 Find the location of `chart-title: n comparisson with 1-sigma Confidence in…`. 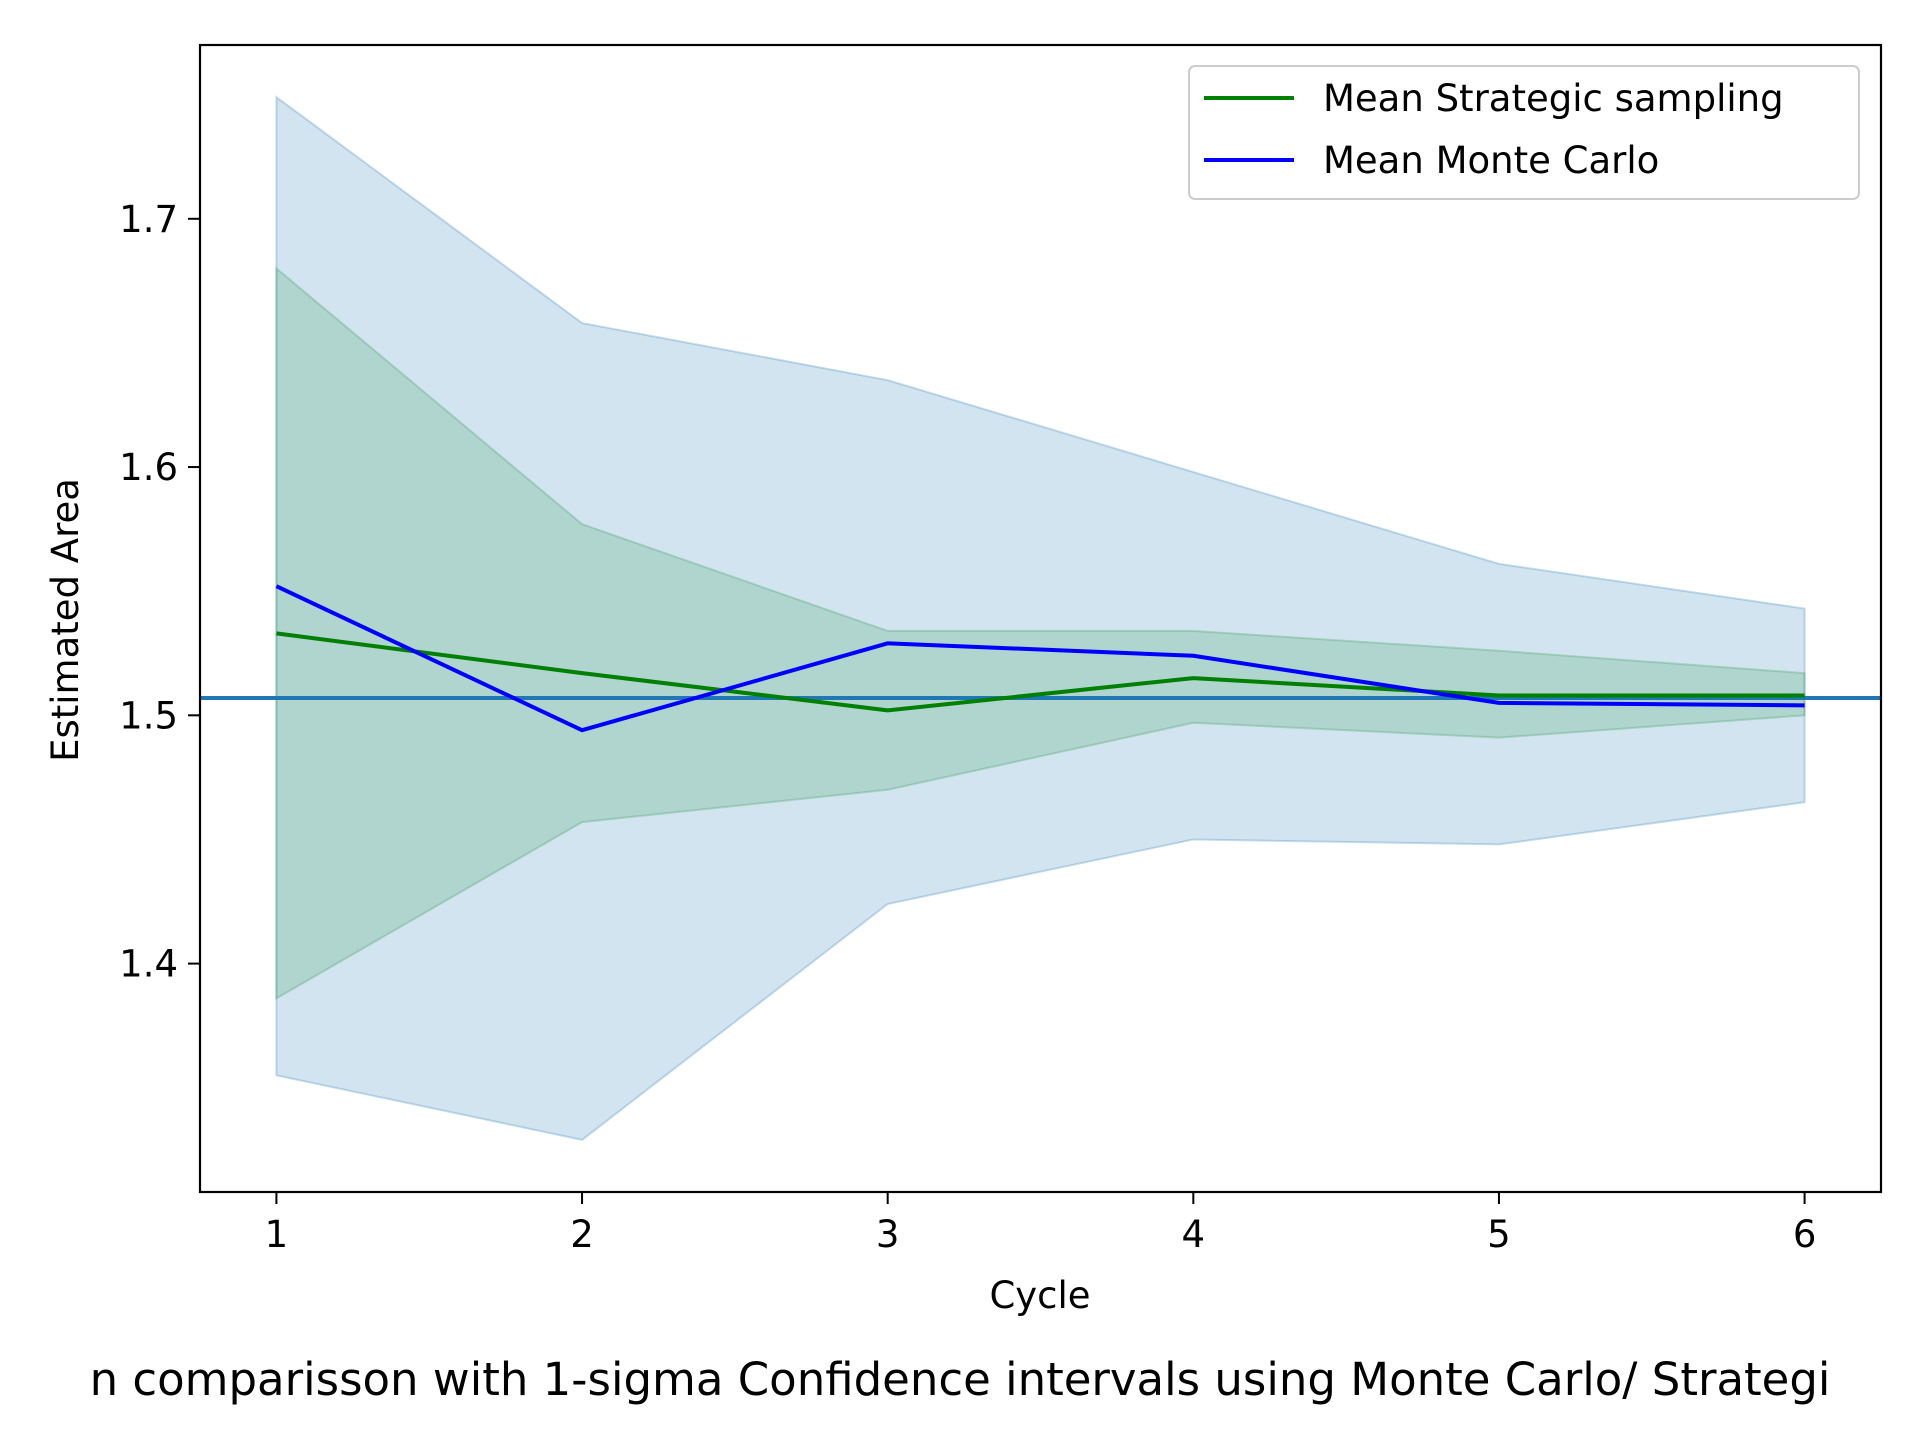

chart-title: n comparisson with 1-sigma Confidence in… is located at coordinates (960, 1379).